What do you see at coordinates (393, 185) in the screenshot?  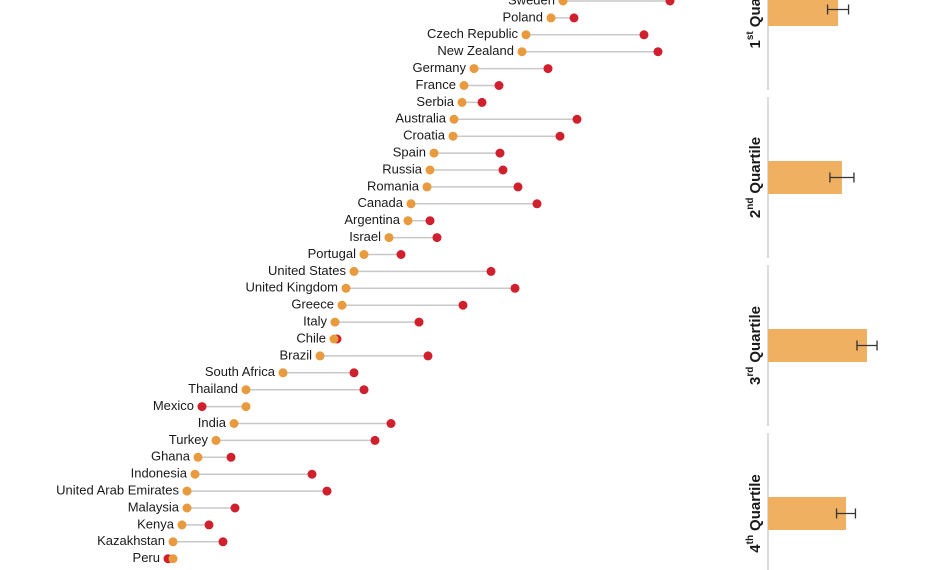 I see `row-label: Romania` at bounding box center [393, 185].